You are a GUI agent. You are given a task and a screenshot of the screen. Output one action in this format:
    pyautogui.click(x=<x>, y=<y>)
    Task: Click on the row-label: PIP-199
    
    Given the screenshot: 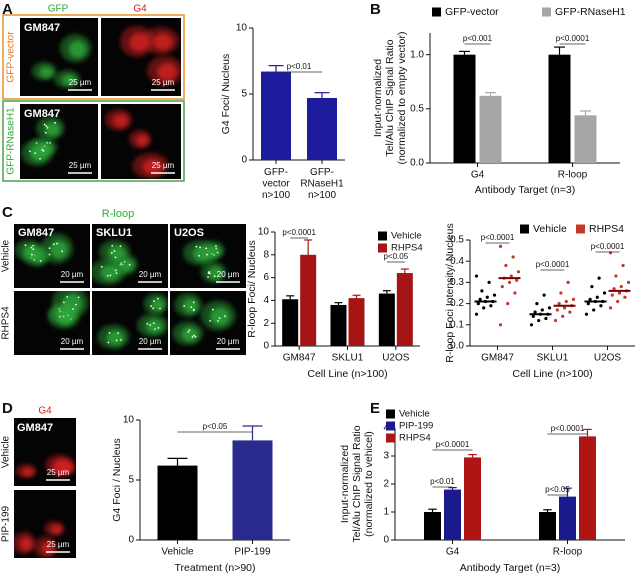 What is the action you would take?
    pyautogui.click(x=6, y=523)
    